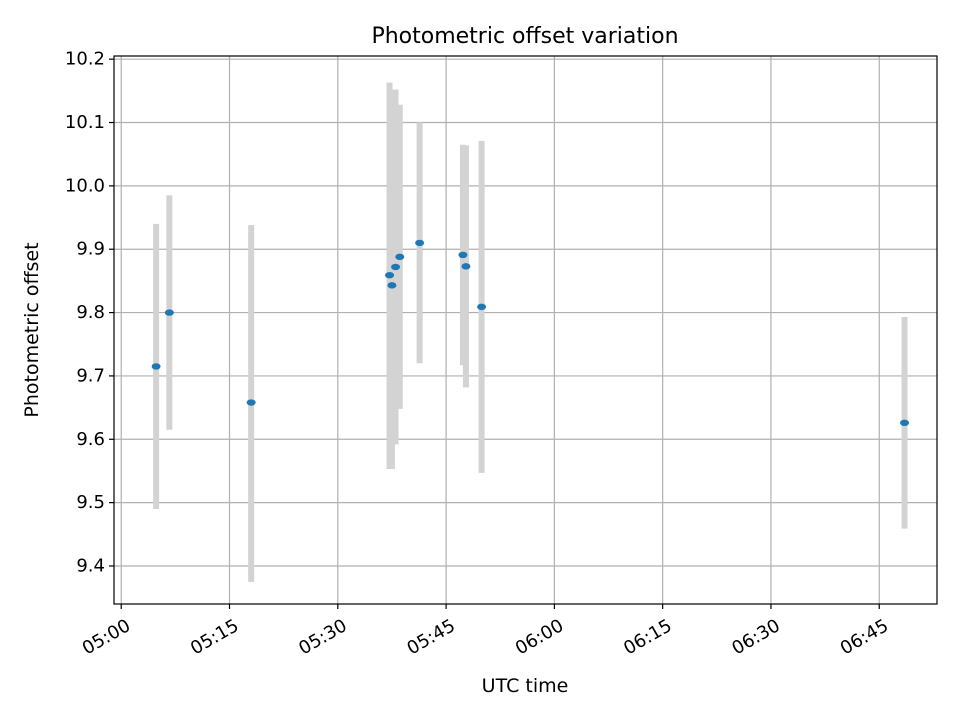 This screenshot has height=720, width=960. I want to click on y-axis-ticks: 9.4 9.5 9.6 9.7 9.8 9.9 10.0 10.1 10.2, so click(89, 312).